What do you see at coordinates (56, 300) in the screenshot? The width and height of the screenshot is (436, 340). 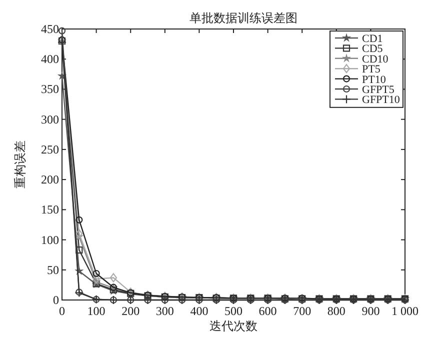 I see `y-tick-label: 0` at bounding box center [56, 300].